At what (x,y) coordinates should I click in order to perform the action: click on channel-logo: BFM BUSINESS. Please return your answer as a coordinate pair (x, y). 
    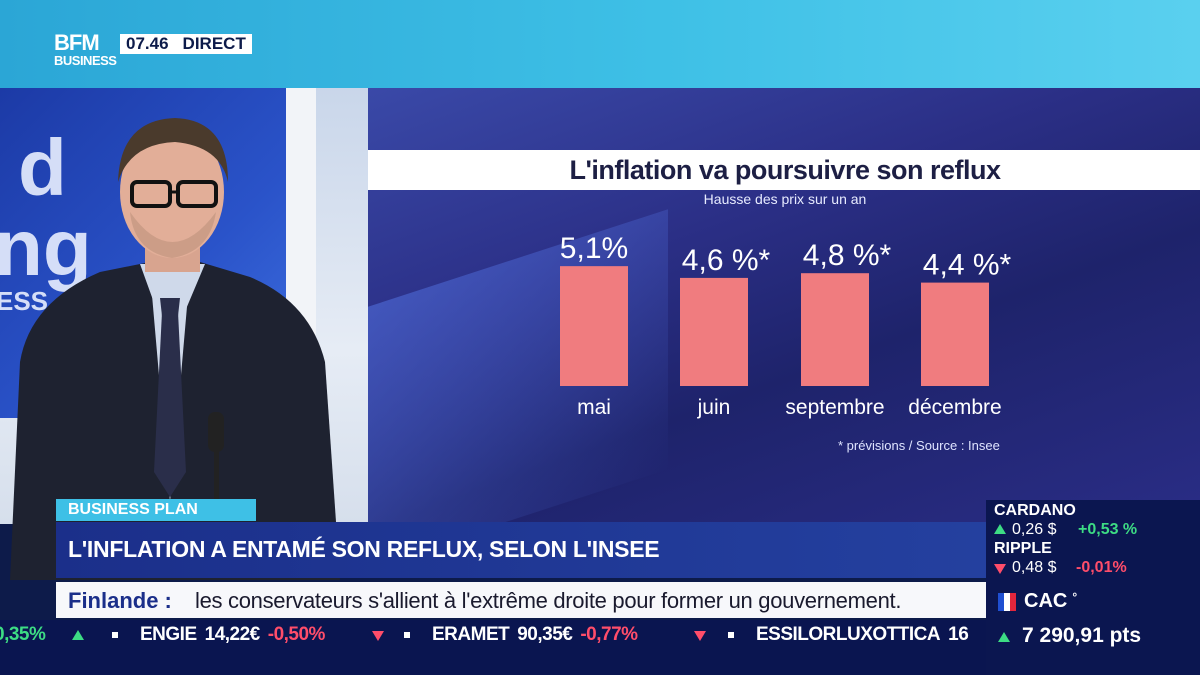
    Looking at the image, I should click on (86, 54).